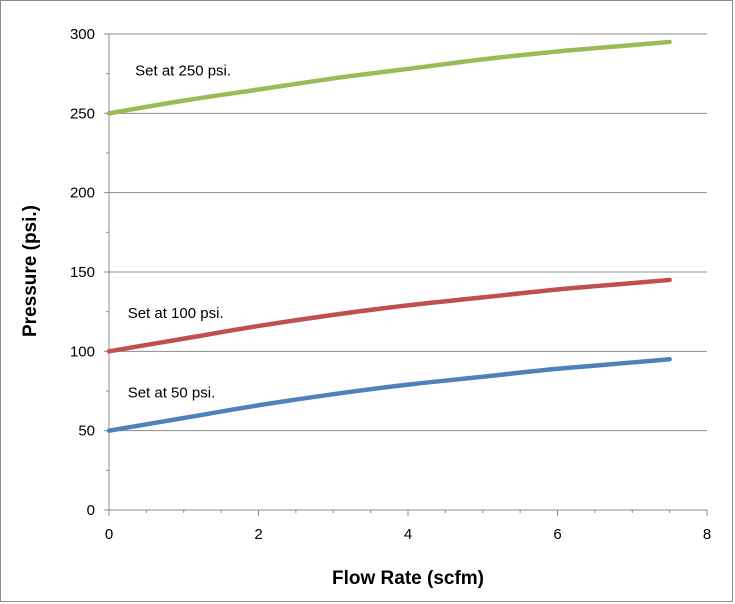  Describe the element at coordinates (82, 113) in the screenshot. I see `y-tick-label: 250` at that location.